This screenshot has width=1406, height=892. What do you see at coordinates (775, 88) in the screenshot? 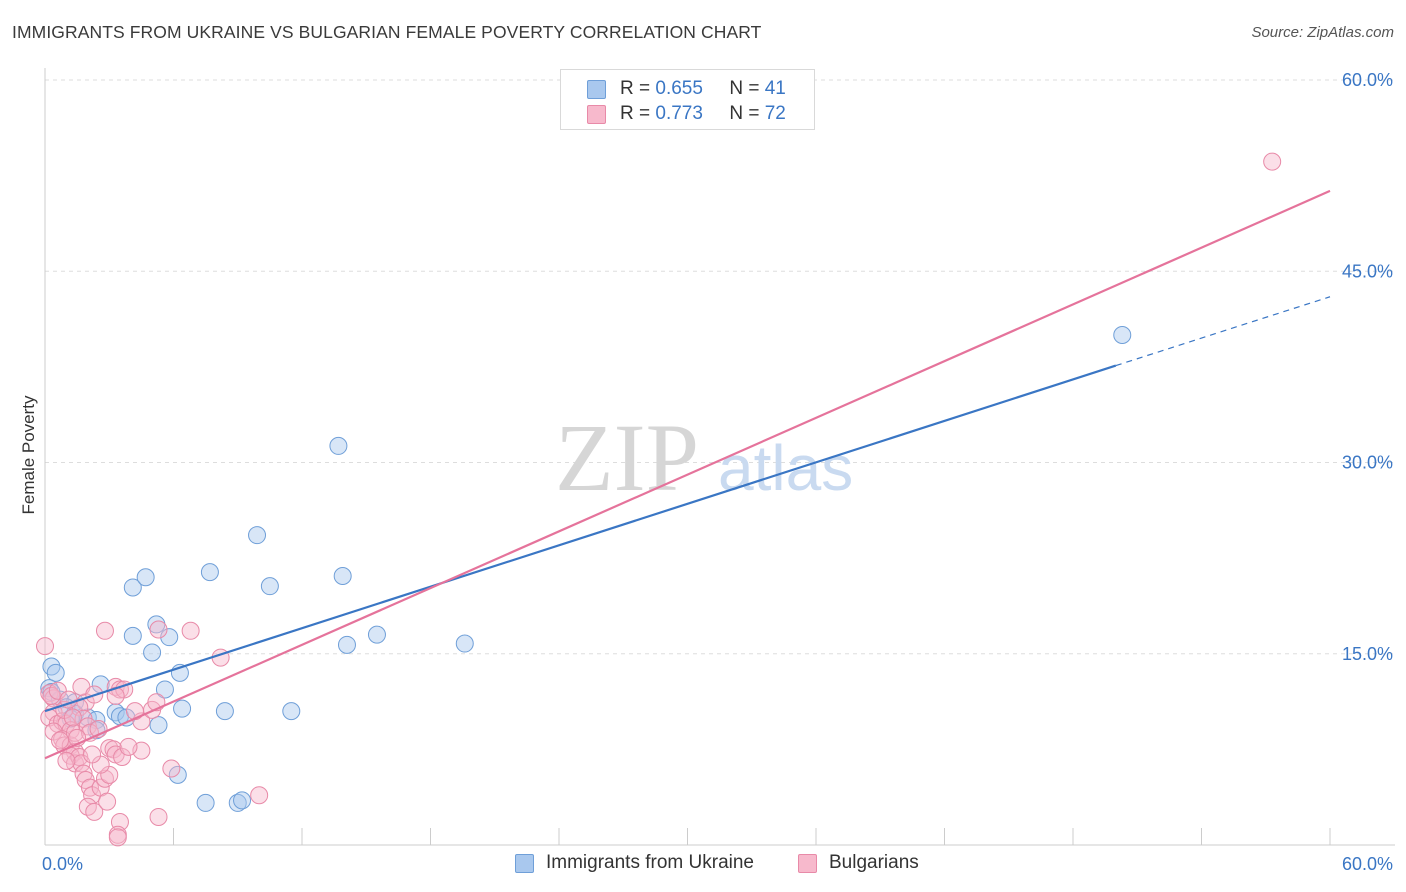
I see `legend-n-ukraine: 41` at bounding box center [775, 88].